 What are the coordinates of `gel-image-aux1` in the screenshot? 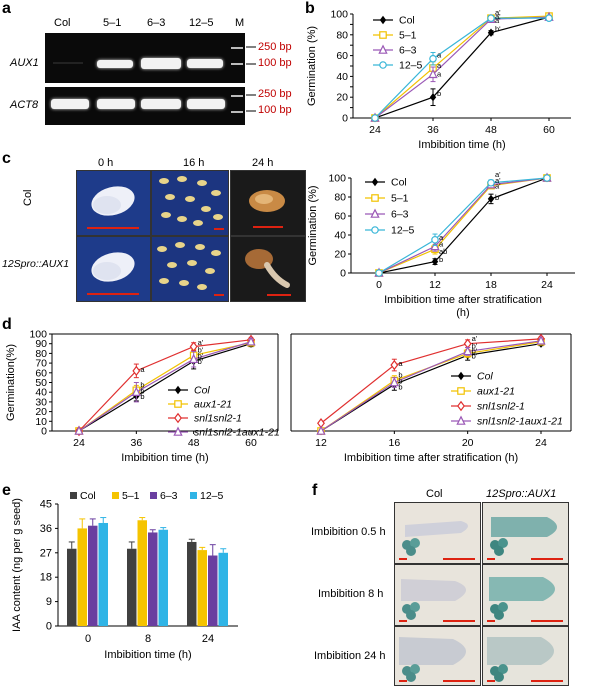 It's located at (145, 58).